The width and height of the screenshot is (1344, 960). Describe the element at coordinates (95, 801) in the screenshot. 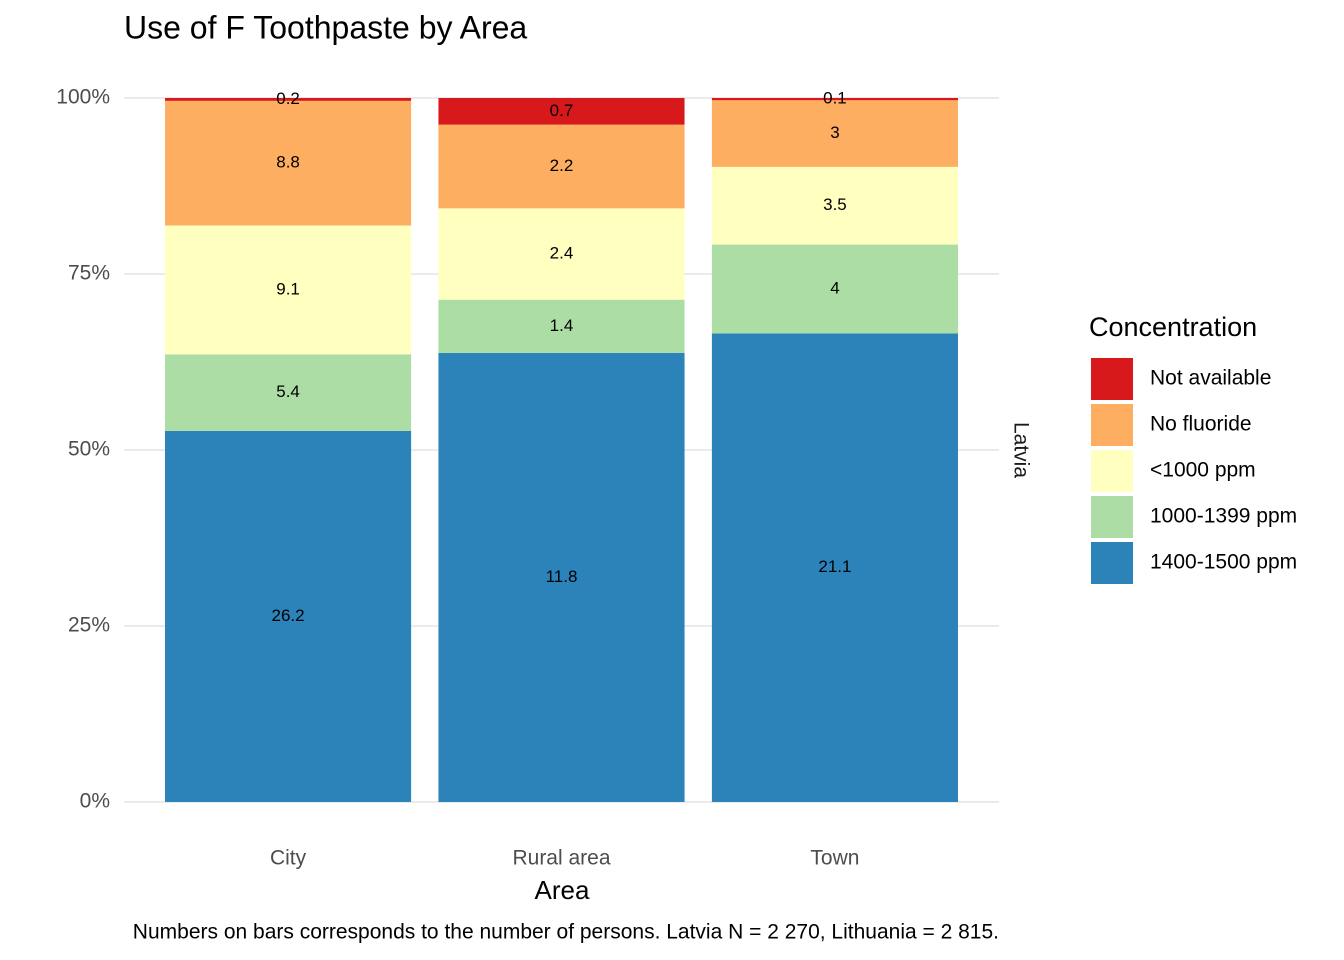

I see `y-tick-label: 0%` at that location.